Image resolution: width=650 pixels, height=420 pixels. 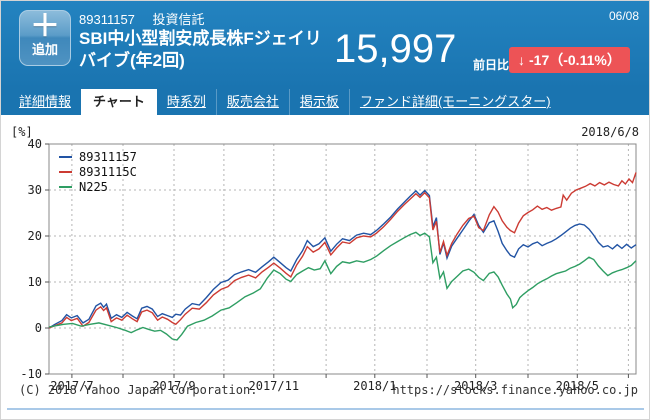 What do you see at coordinates (515, 390) in the screenshot?
I see `site-url-text: https://stocks.finance.yahoo.co.jp` at bounding box center [515, 390].